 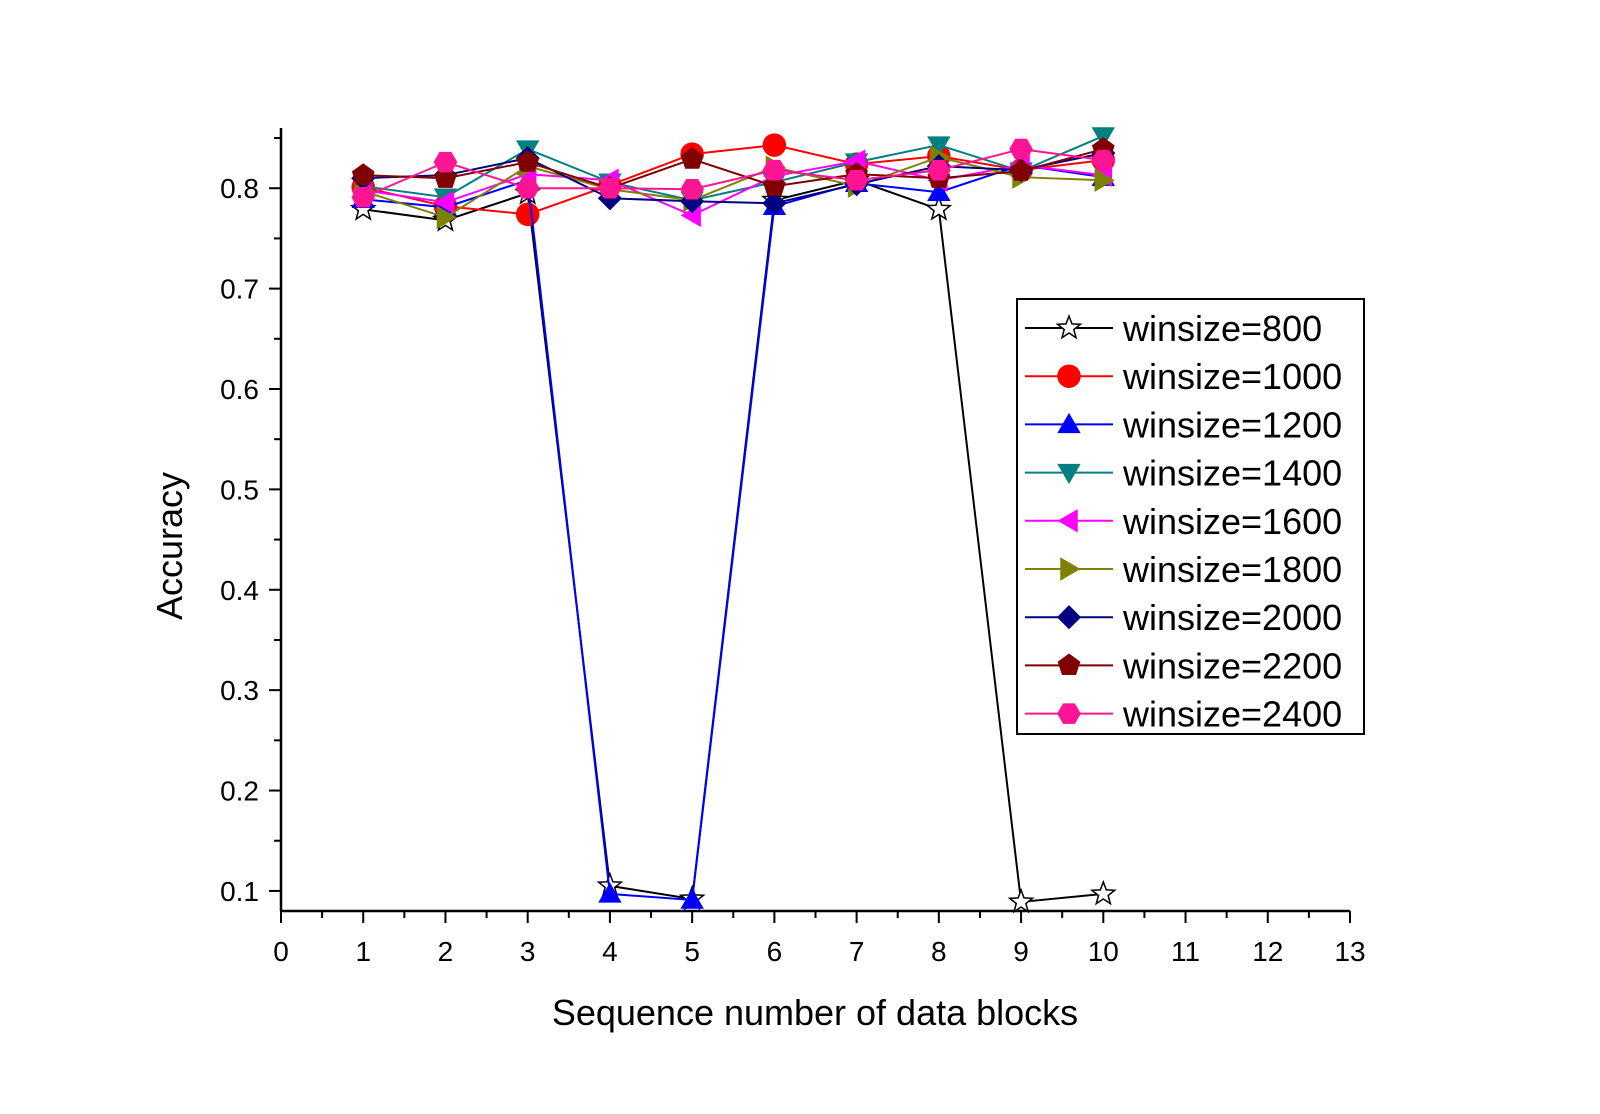 What do you see at coordinates (363, 951) in the screenshot?
I see `x-tick-label: 1` at bounding box center [363, 951].